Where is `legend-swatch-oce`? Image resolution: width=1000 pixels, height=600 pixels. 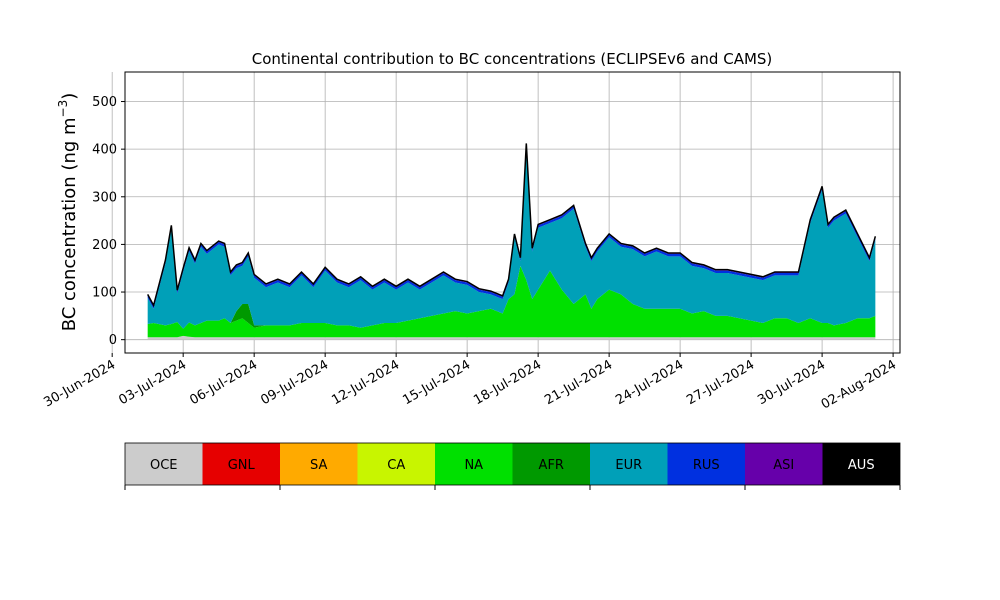 legend-swatch-oce is located at coordinates (164, 464).